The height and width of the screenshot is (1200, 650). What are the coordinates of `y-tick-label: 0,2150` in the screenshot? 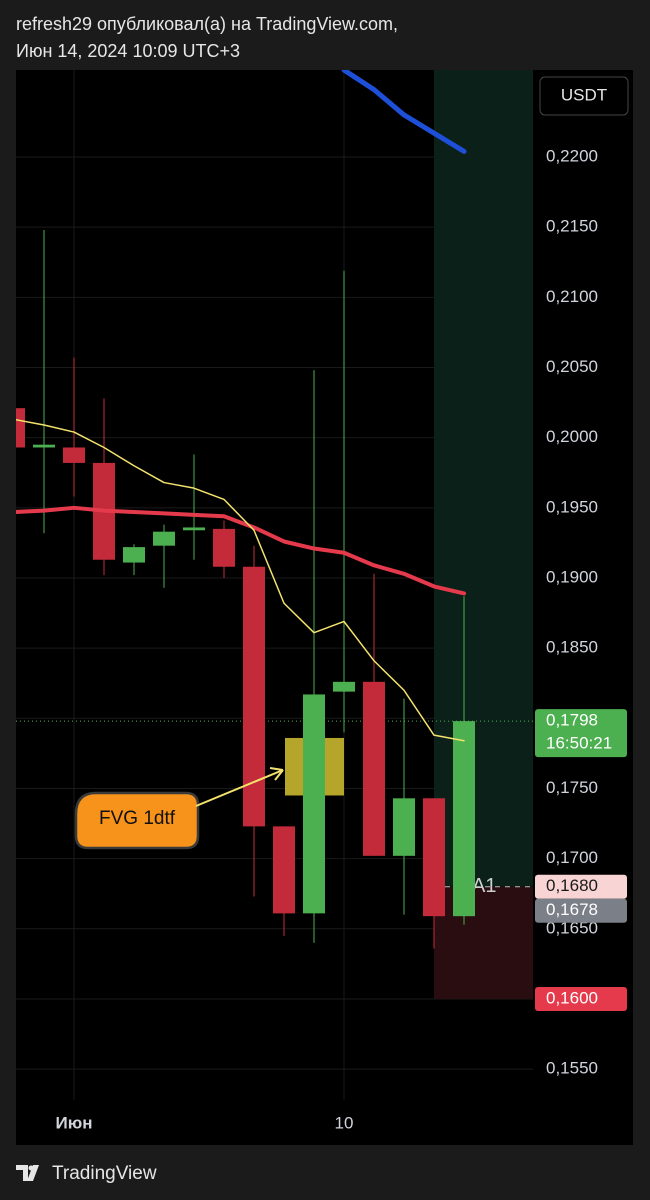 It's located at (572, 226).